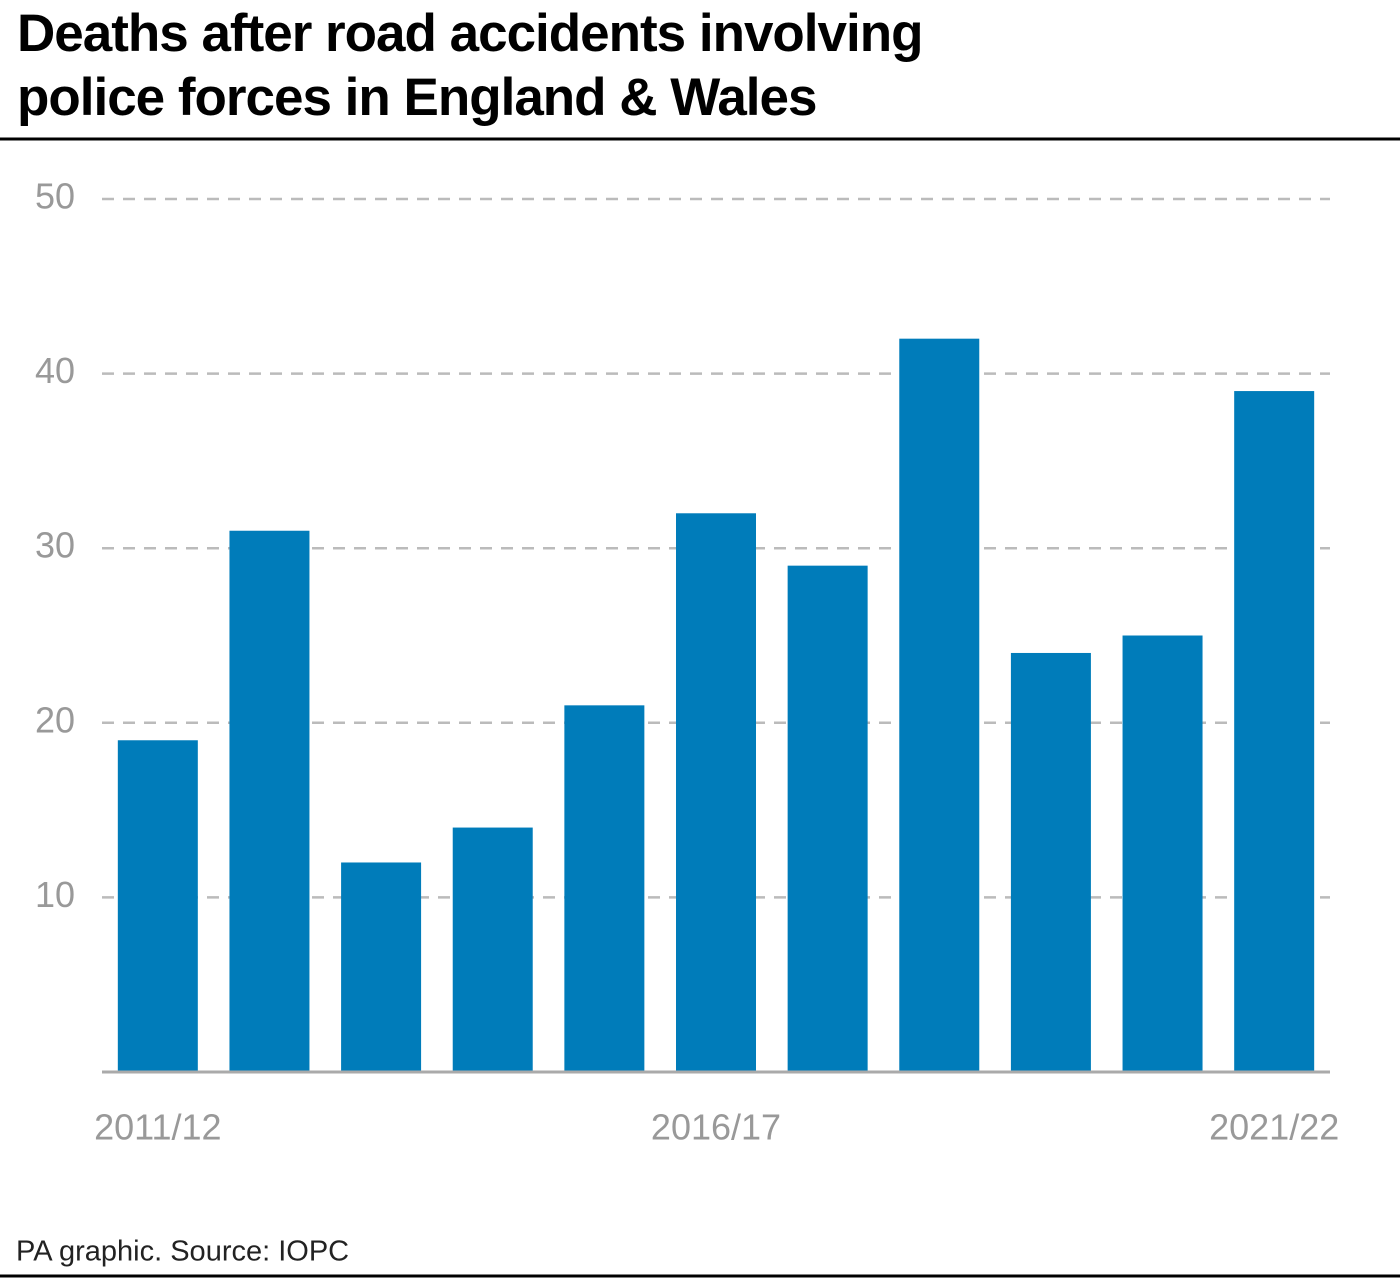  I want to click on y-tick-label: 20, so click(55, 719).